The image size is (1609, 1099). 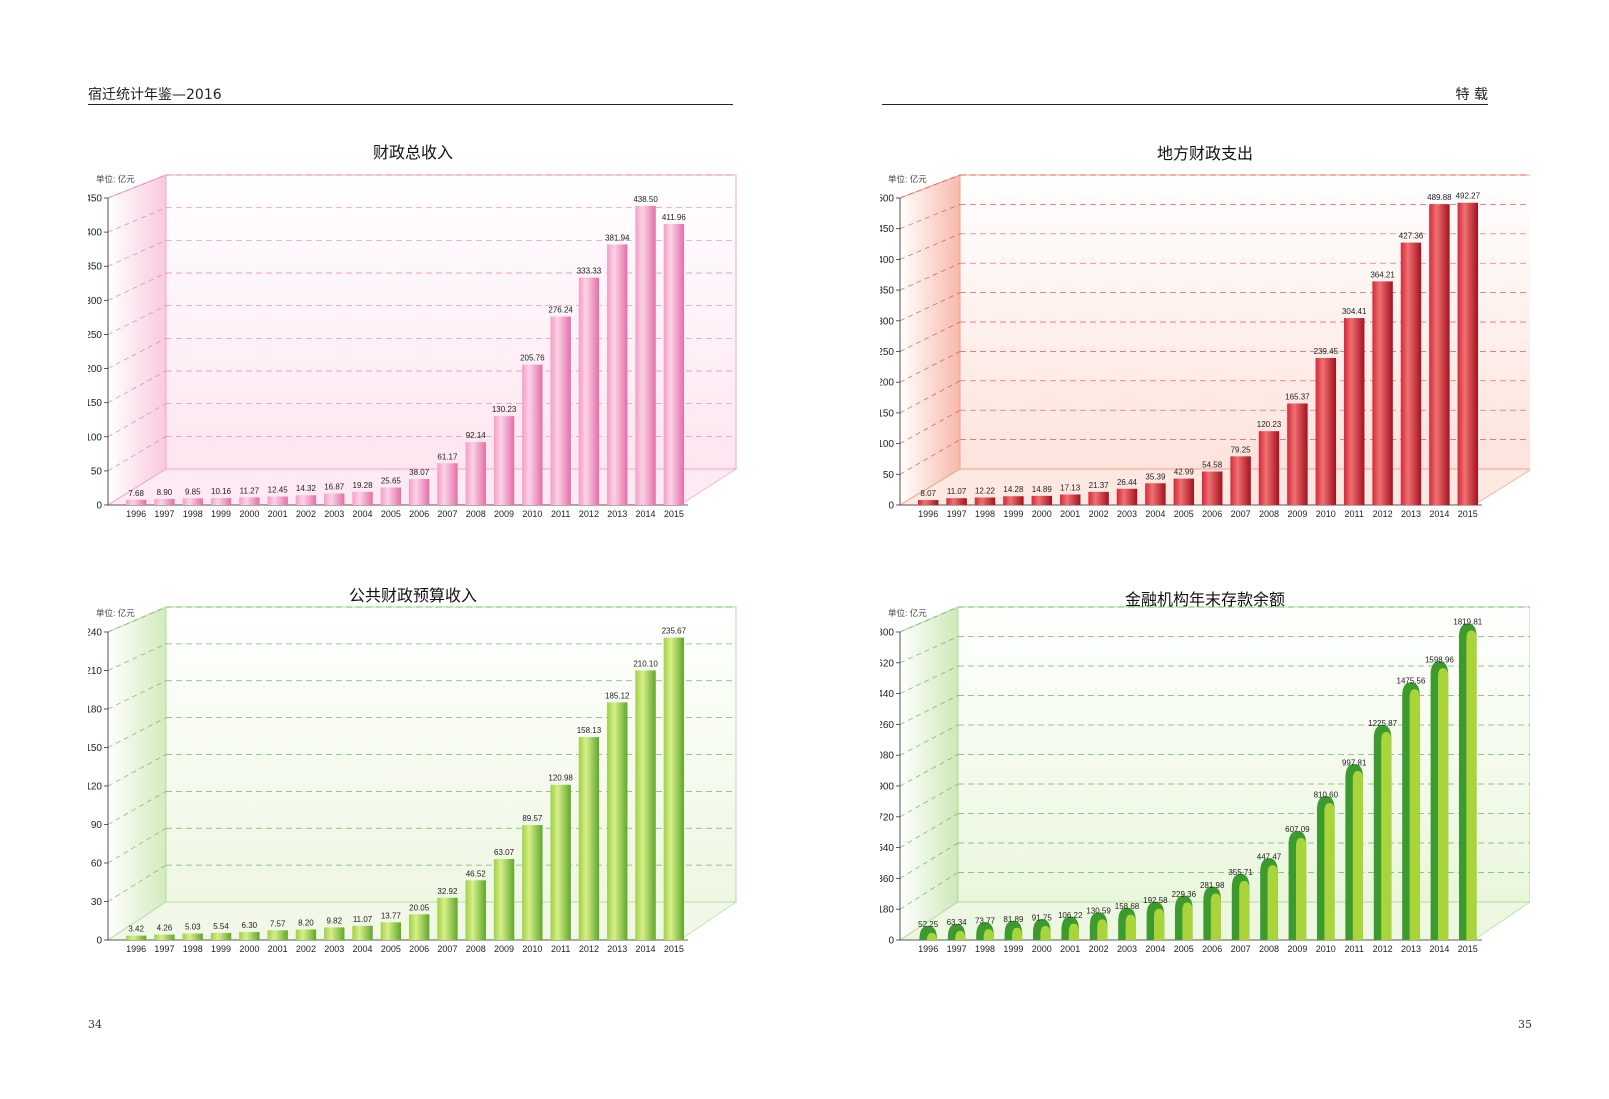 I want to click on data-label: 9.82, so click(x=334, y=920).